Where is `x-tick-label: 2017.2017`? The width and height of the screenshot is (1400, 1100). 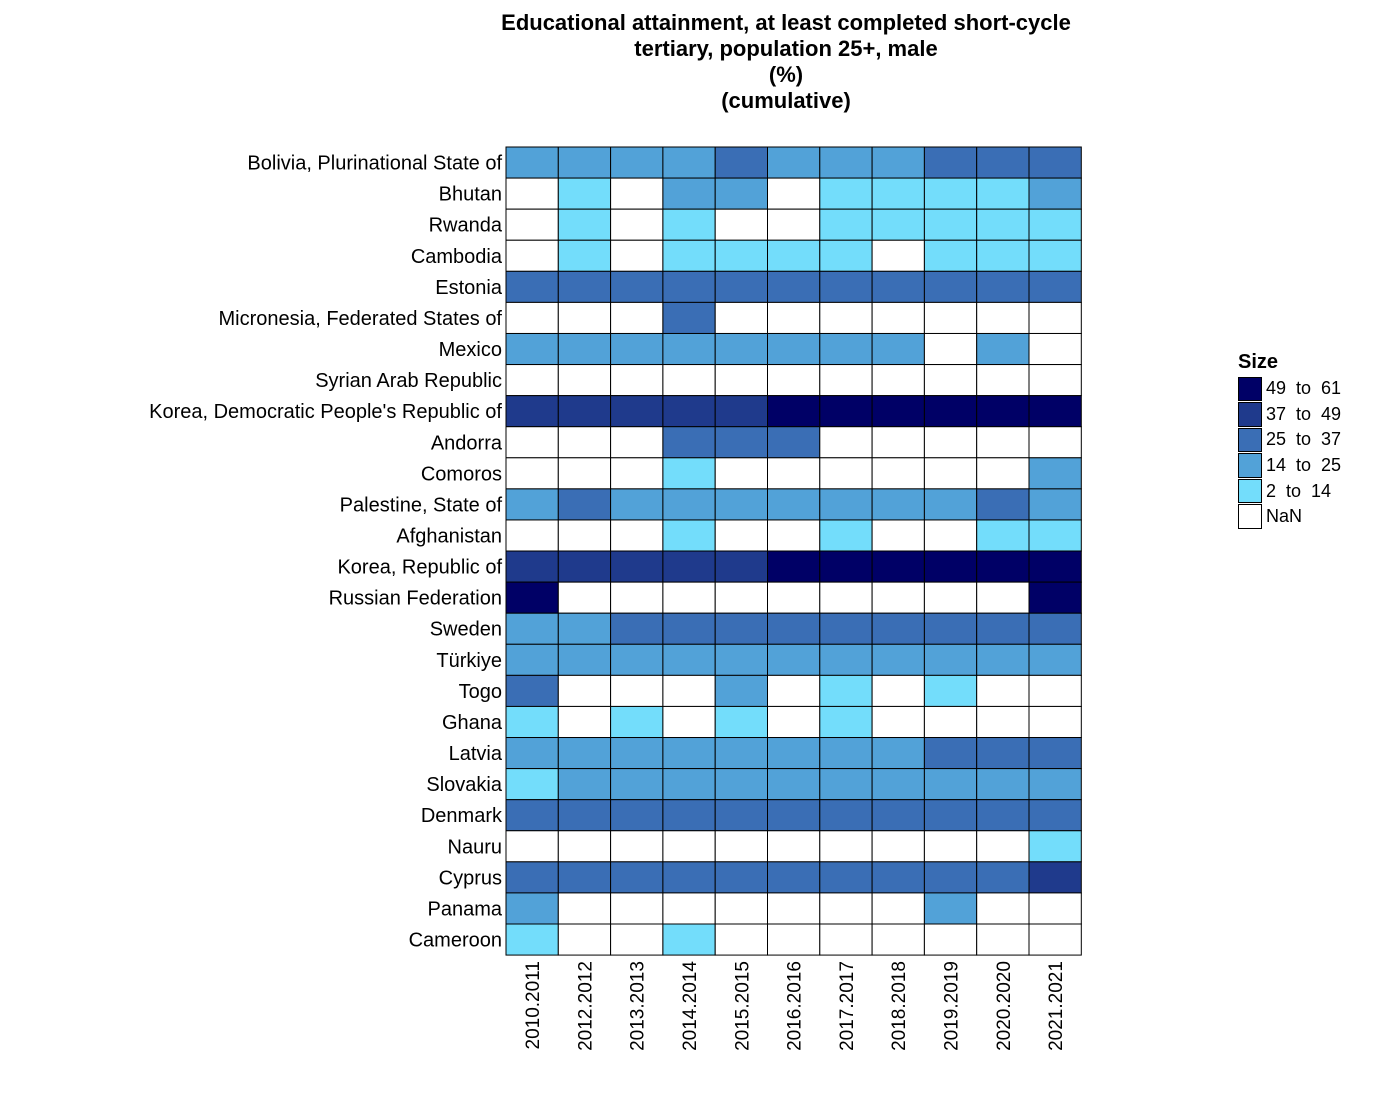 x-tick-label: 2017.2017 is located at coordinates (847, 1006).